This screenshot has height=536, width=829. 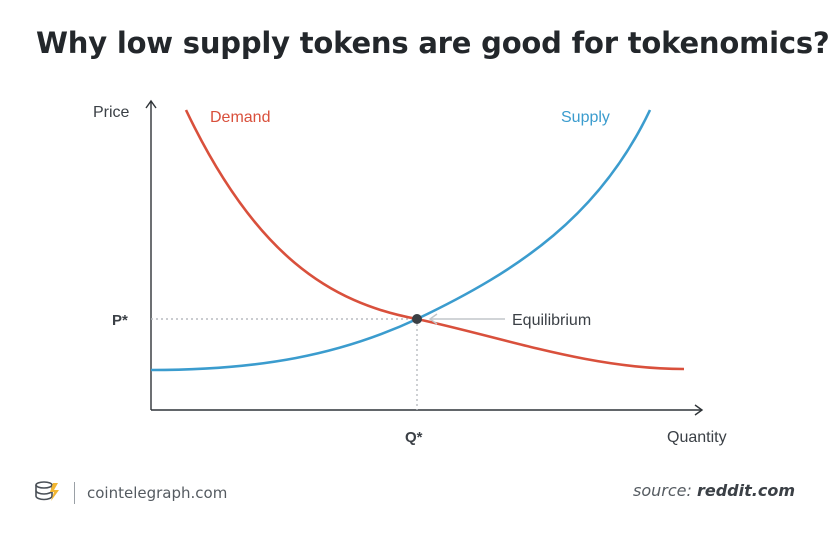 I want to click on y-axis-label: Price, so click(x=111, y=112).